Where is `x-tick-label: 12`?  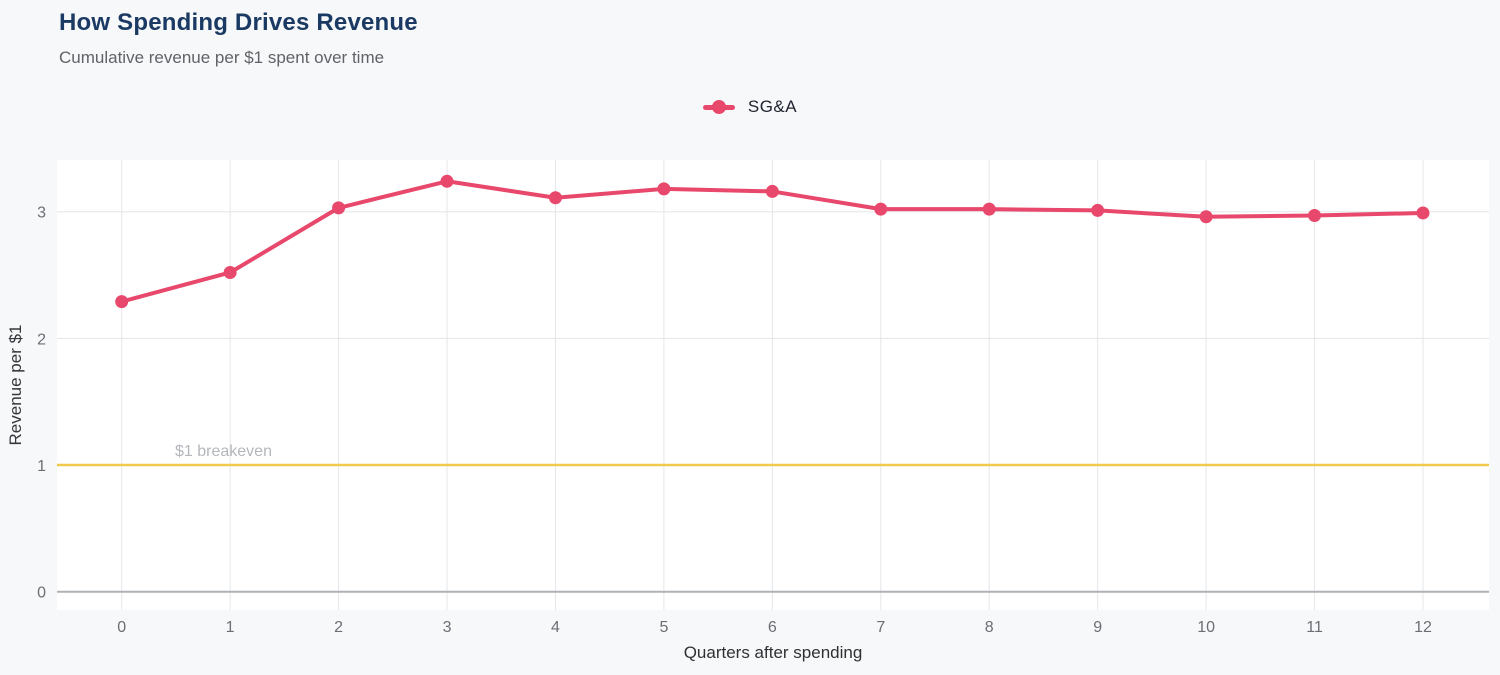 x-tick-label: 12 is located at coordinates (1423, 627).